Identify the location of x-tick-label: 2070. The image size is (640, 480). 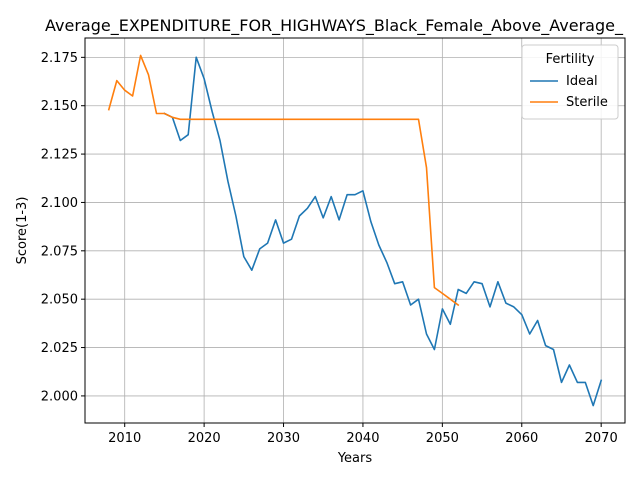
(601, 438).